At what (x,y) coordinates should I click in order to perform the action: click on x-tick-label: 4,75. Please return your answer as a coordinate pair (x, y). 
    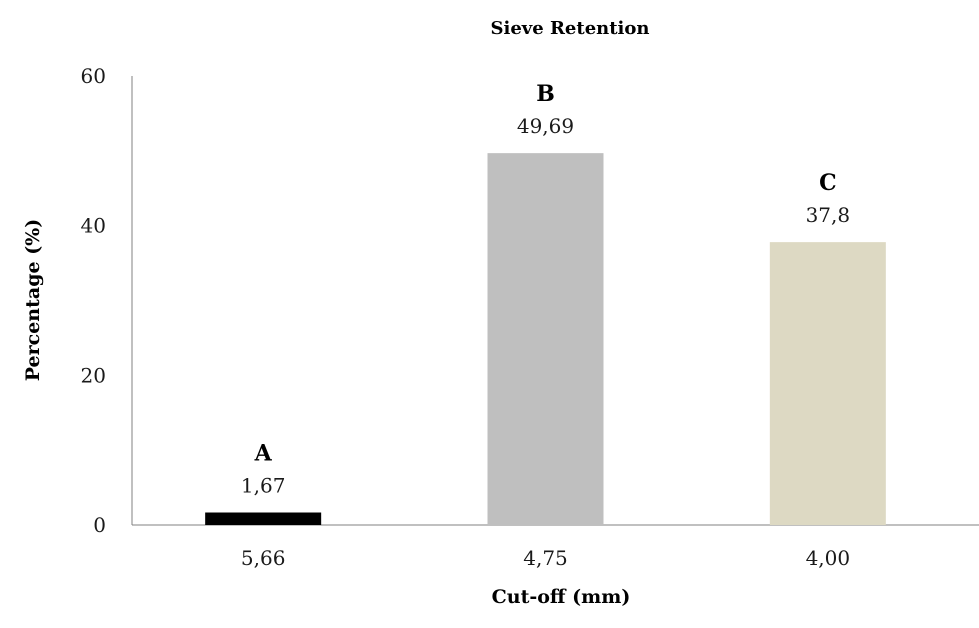
    Looking at the image, I should click on (545, 558).